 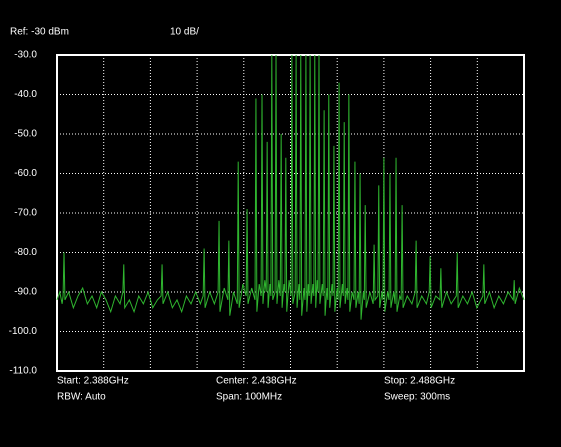 What do you see at coordinates (81, 397) in the screenshot?
I see `footer-text: RBW: Auto` at bounding box center [81, 397].